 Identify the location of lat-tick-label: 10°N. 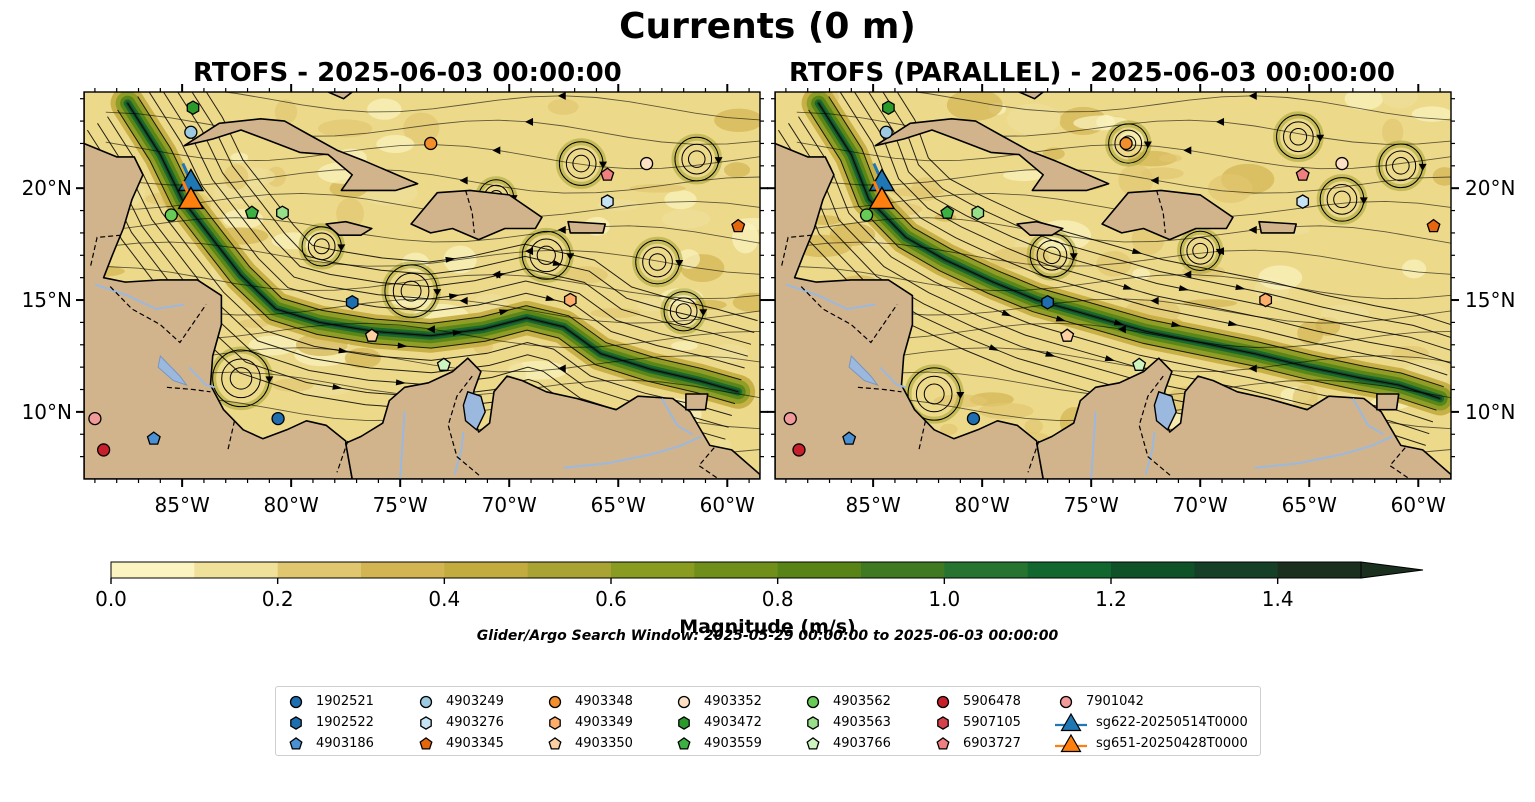
(47, 412).